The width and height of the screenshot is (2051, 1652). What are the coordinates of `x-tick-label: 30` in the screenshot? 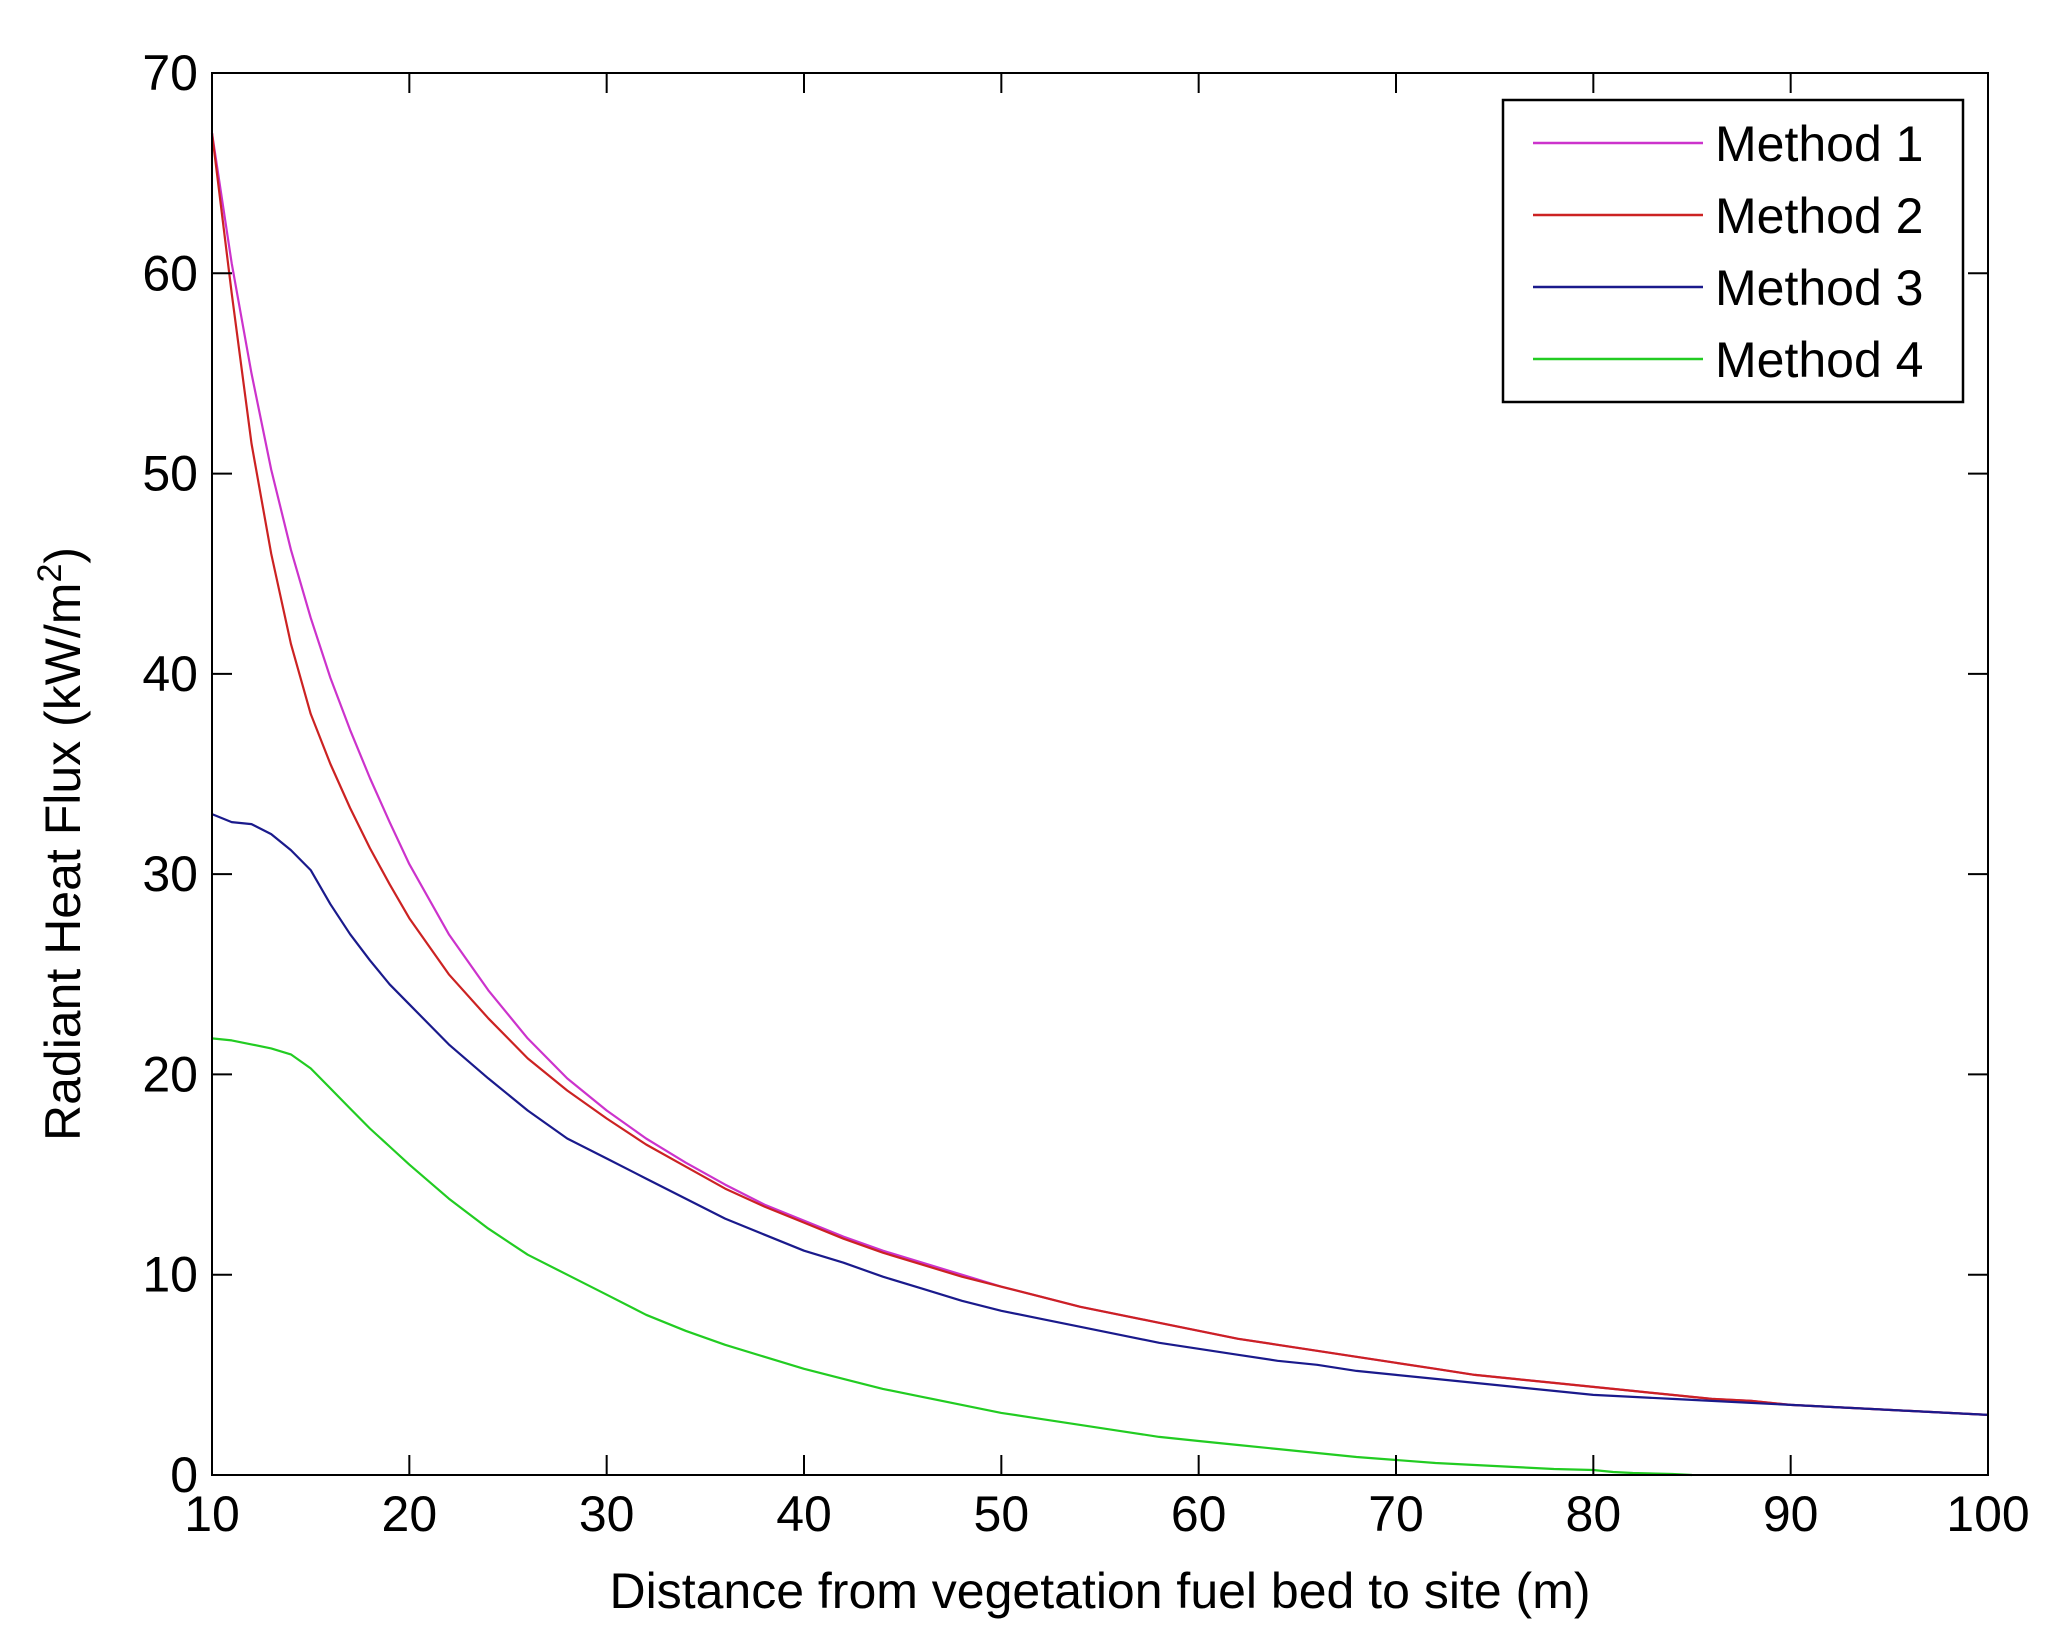 It's located at (607, 1514).